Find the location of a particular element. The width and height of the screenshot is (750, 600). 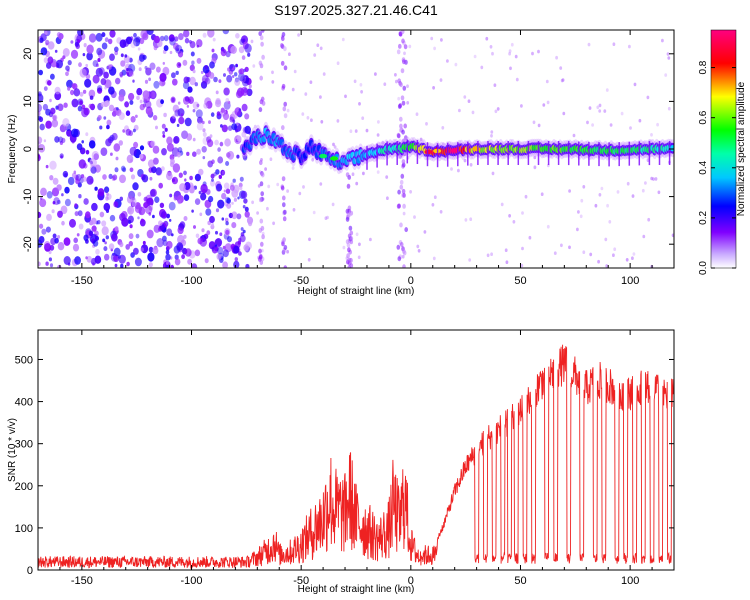

snr-xlabel: Height of straight line (km) is located at coordinates (356, 589).